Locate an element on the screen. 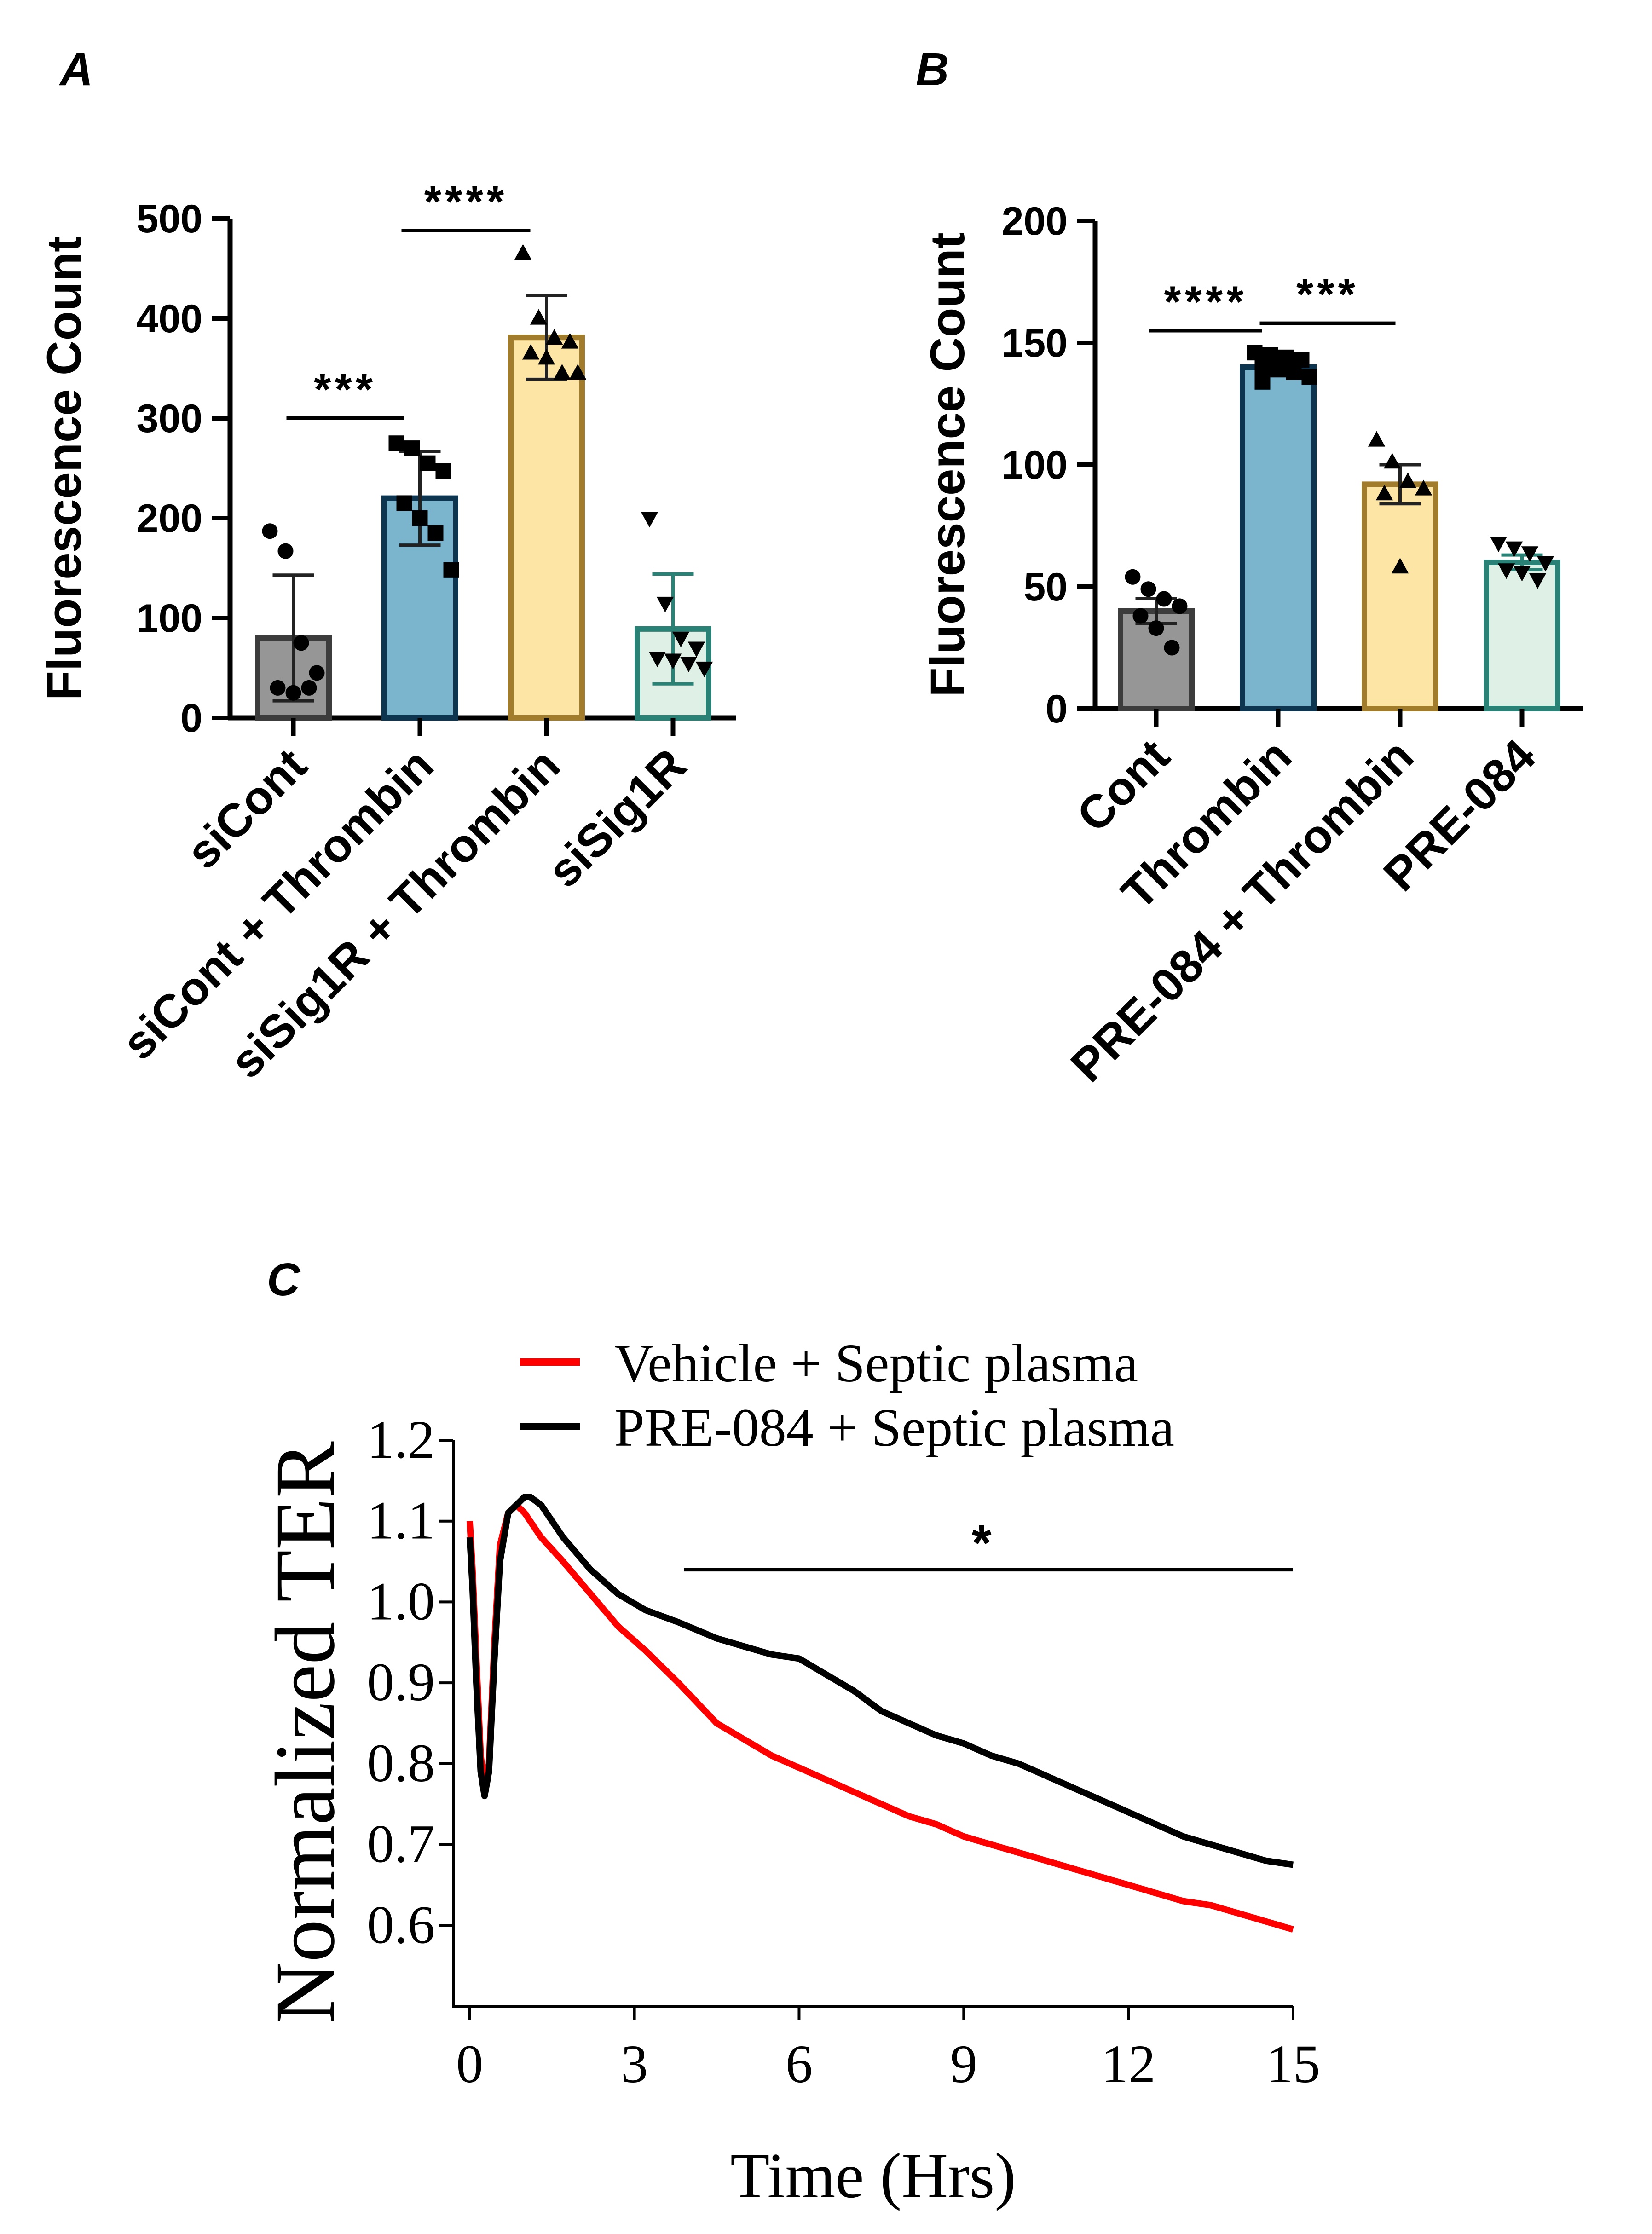 Image resolution: width=1652 pixels, height=2234 pixels. panel-b-letter: B is located at coordinates (932, 70).